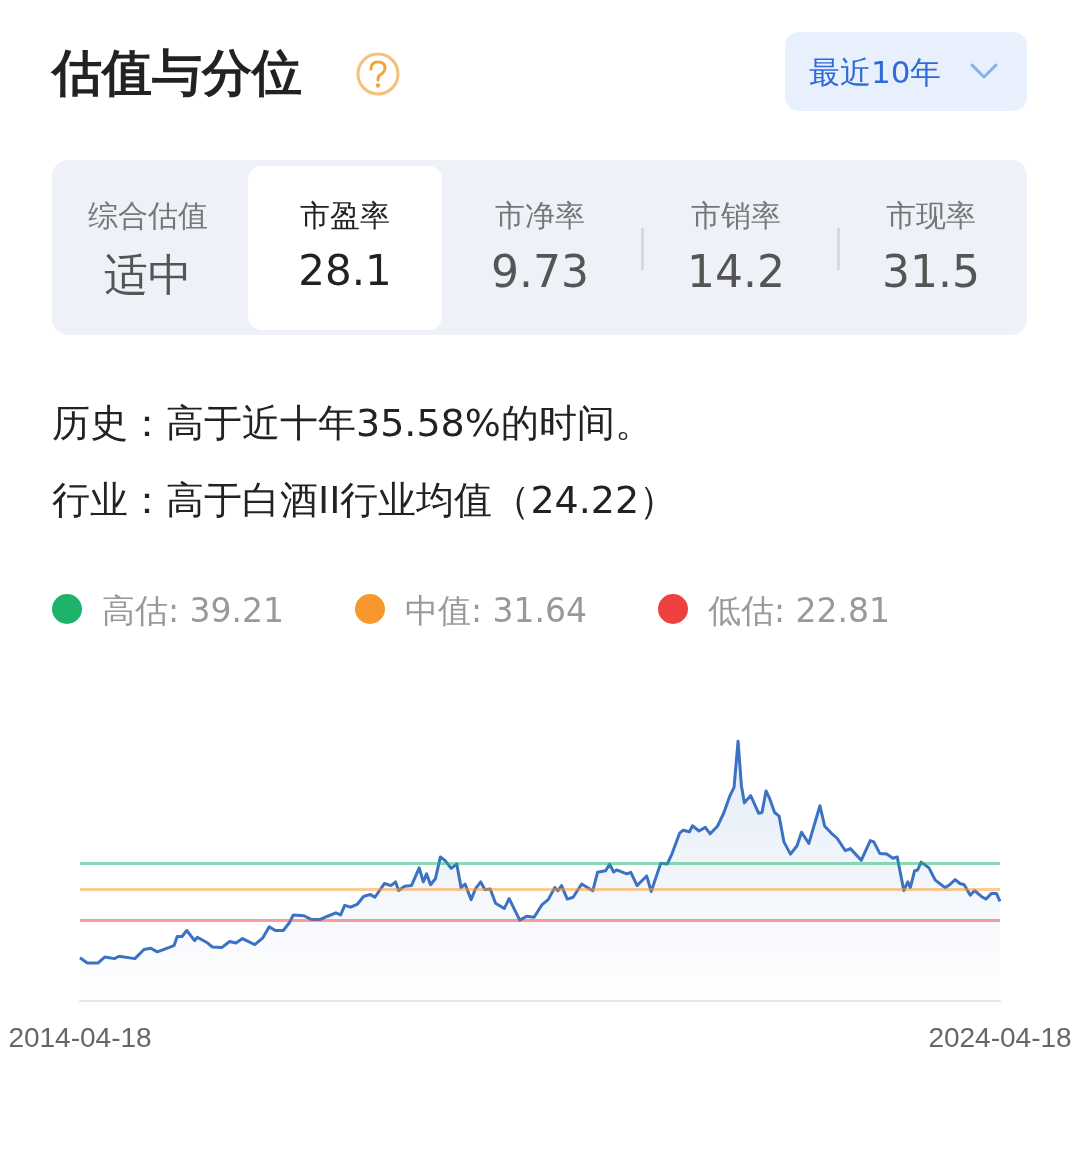  What do you see at coordinates (540, 216) in the screenshot?
I see `text: 市净率` at bounding box center [540, 216].